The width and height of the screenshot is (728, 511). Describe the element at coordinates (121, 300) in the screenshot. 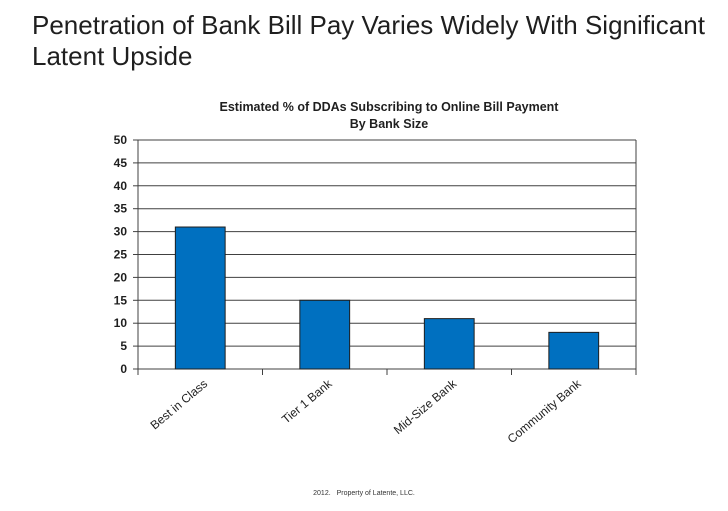

I see `y-tick-label: 15` at that location.